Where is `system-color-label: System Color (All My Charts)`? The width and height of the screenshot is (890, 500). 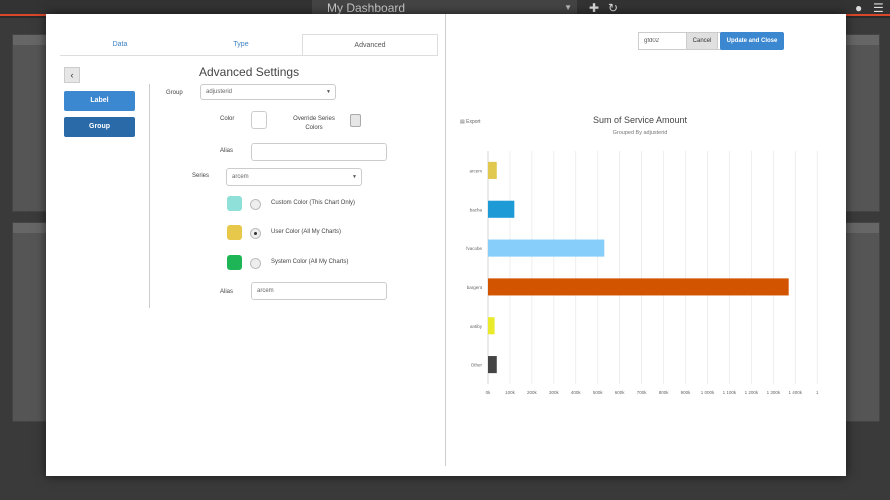
system-color-label: System Color (All My Charts) is located at coordinates (310, 262).